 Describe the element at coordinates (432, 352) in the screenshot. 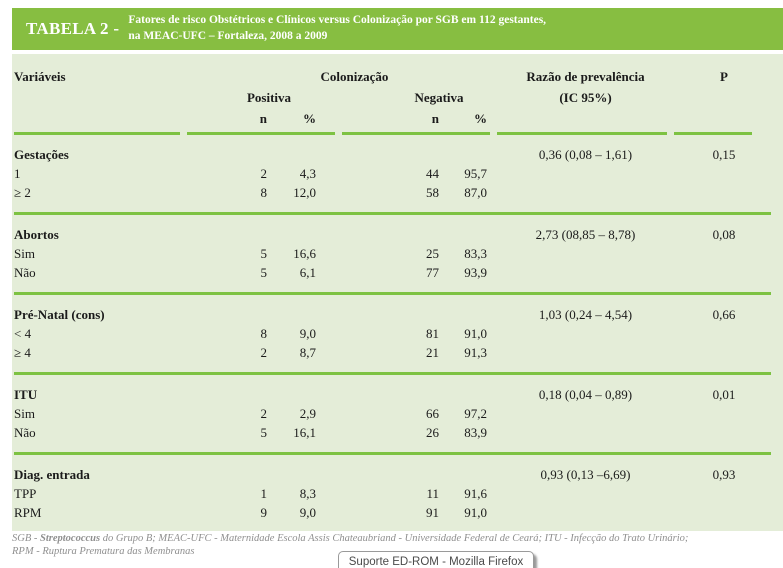

I see `cell-neg-n: 21` at that location.